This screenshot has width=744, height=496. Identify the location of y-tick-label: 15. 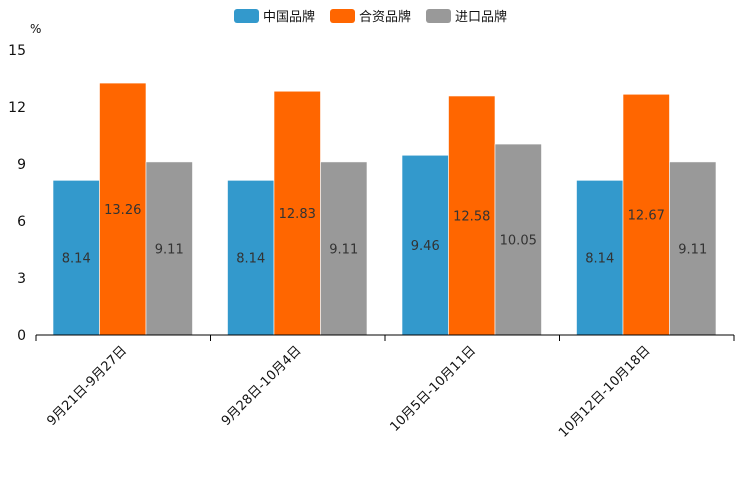
(17, 51).